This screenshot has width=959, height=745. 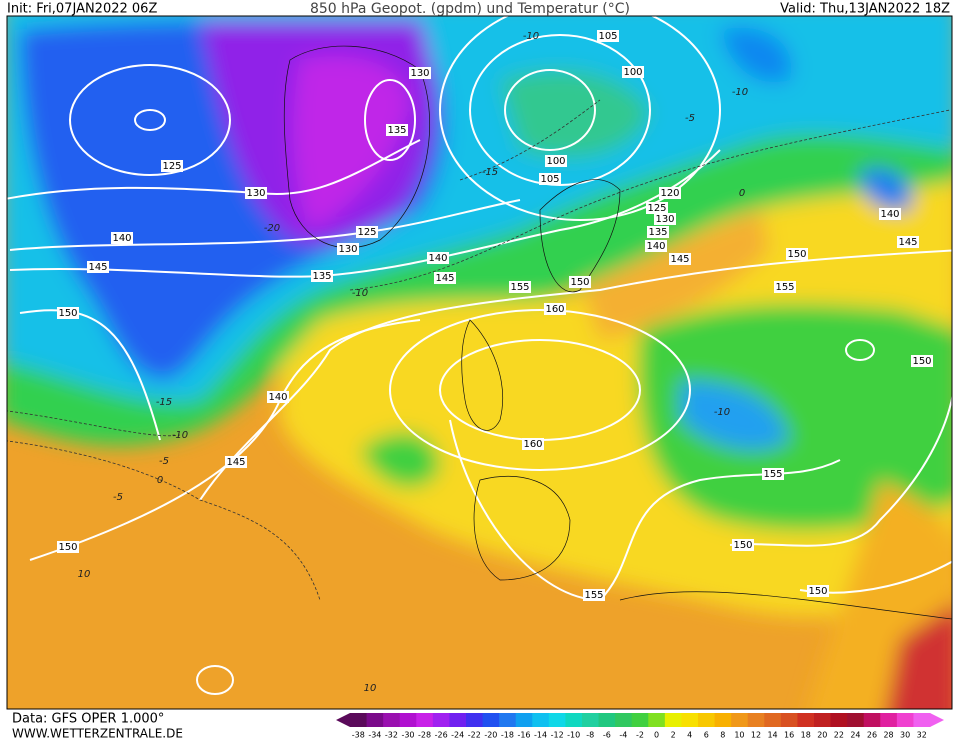 I want to click on geopotential-label: 105, so click(x=607, y=36).